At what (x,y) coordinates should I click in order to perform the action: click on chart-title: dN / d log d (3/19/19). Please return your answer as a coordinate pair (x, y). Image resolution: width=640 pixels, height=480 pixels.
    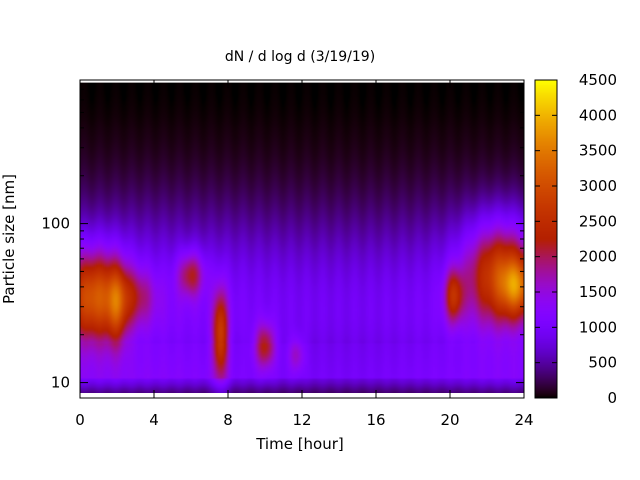
    Looking at the image, I should click on (300, 57).